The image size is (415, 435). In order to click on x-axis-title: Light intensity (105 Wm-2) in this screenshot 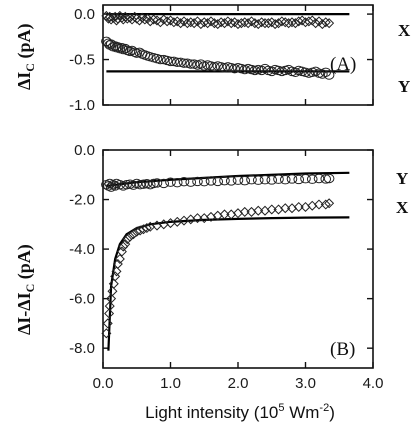, I will do `click(240, 412)`.